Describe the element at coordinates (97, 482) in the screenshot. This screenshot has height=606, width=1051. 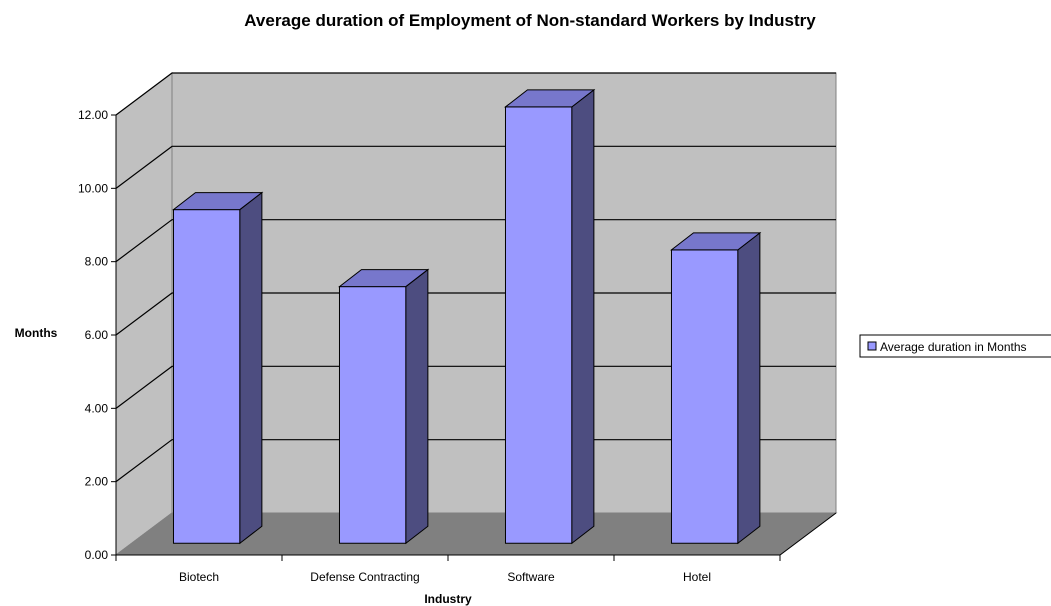
I see `y-tick-label: 2.00` at that location.